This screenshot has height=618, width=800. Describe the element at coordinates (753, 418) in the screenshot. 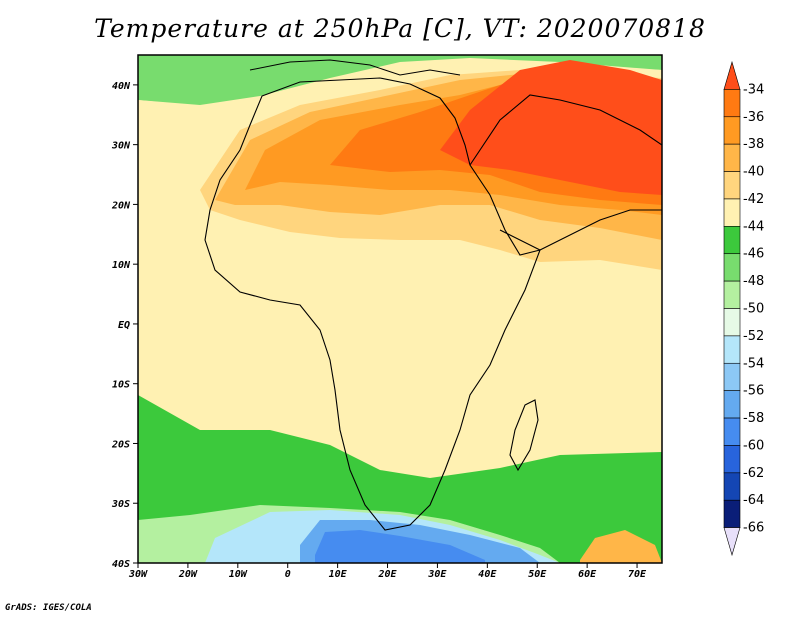

I see `colorbar-label: -58` at that location.